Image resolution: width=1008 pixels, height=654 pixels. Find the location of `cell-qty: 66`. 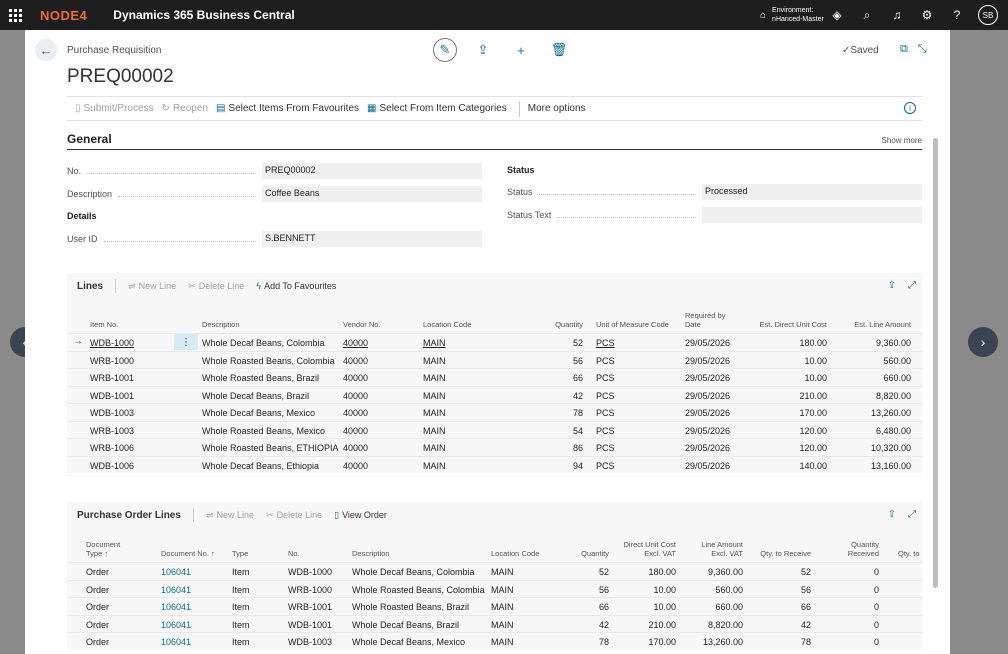

cell-qty: 66 is located at coordinates (603, 607).